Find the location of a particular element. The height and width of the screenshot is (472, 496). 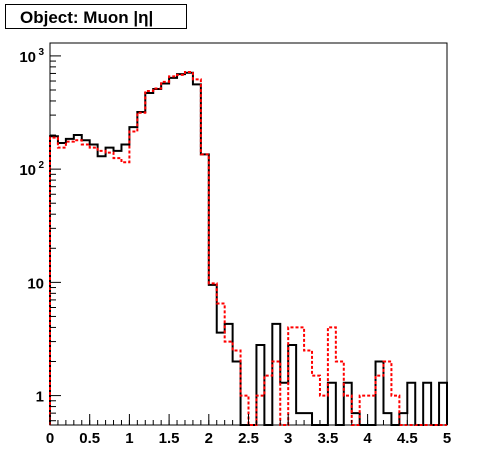

x-tick-label: 4 is located at coordinates (367, 438).